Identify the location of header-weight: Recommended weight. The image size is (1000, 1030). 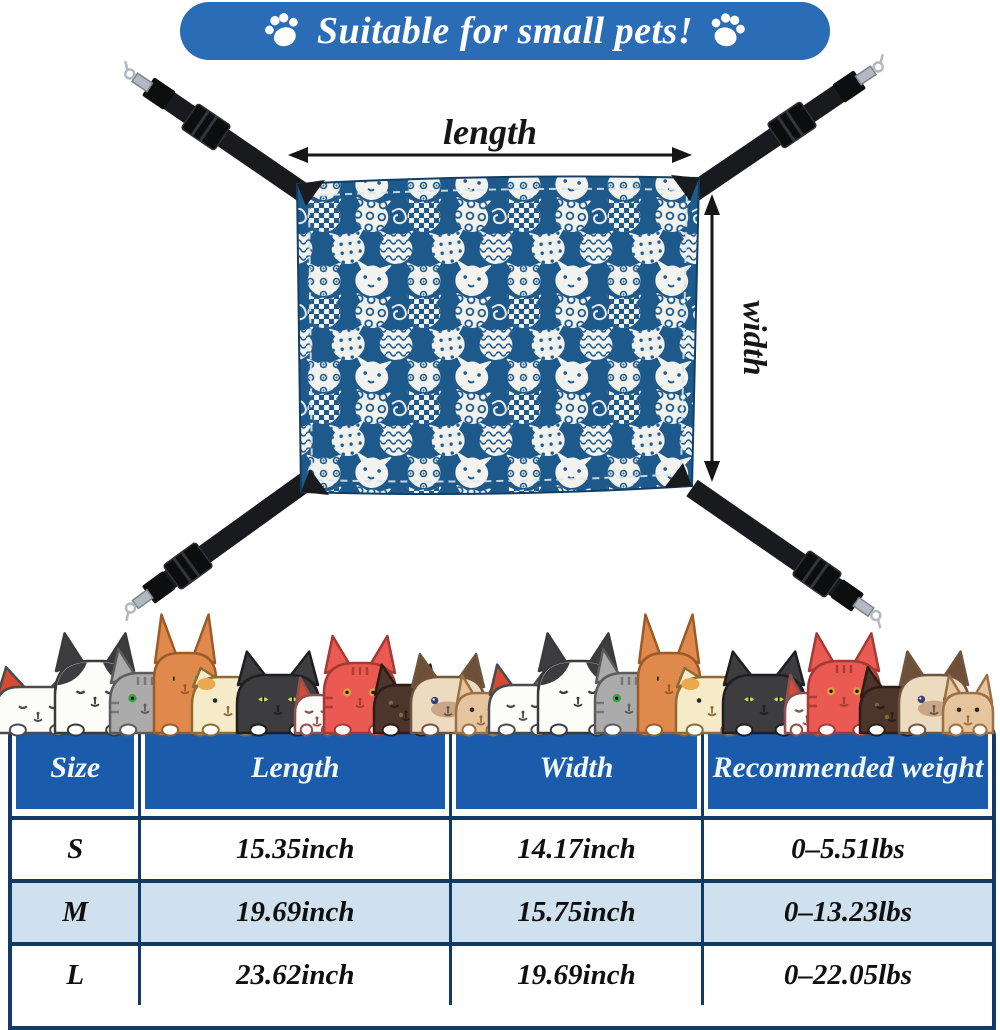
(847, 767).